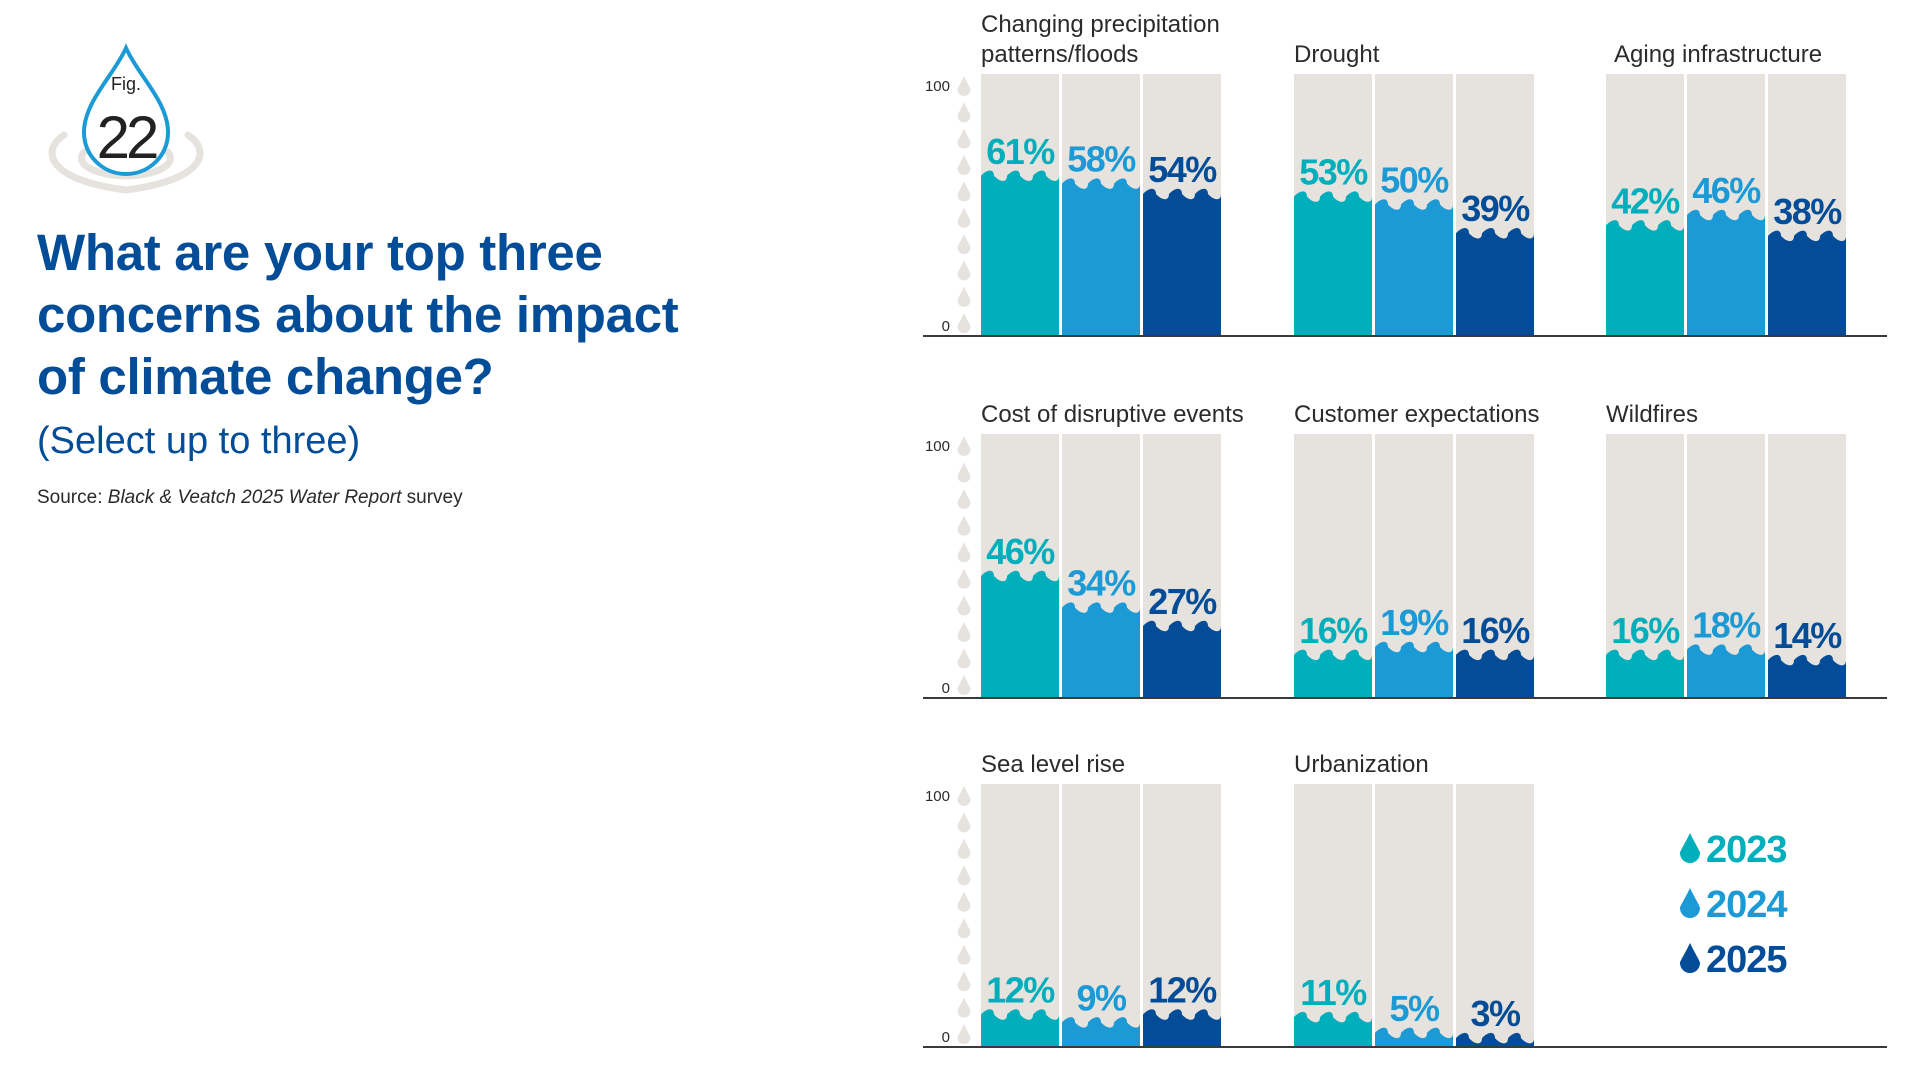 The image size is (1920, 1080). What do you see at coordinates (358, 314) in the screenshot?
I see `title-line: concerns about the impact` at bounding box center [358, 314].